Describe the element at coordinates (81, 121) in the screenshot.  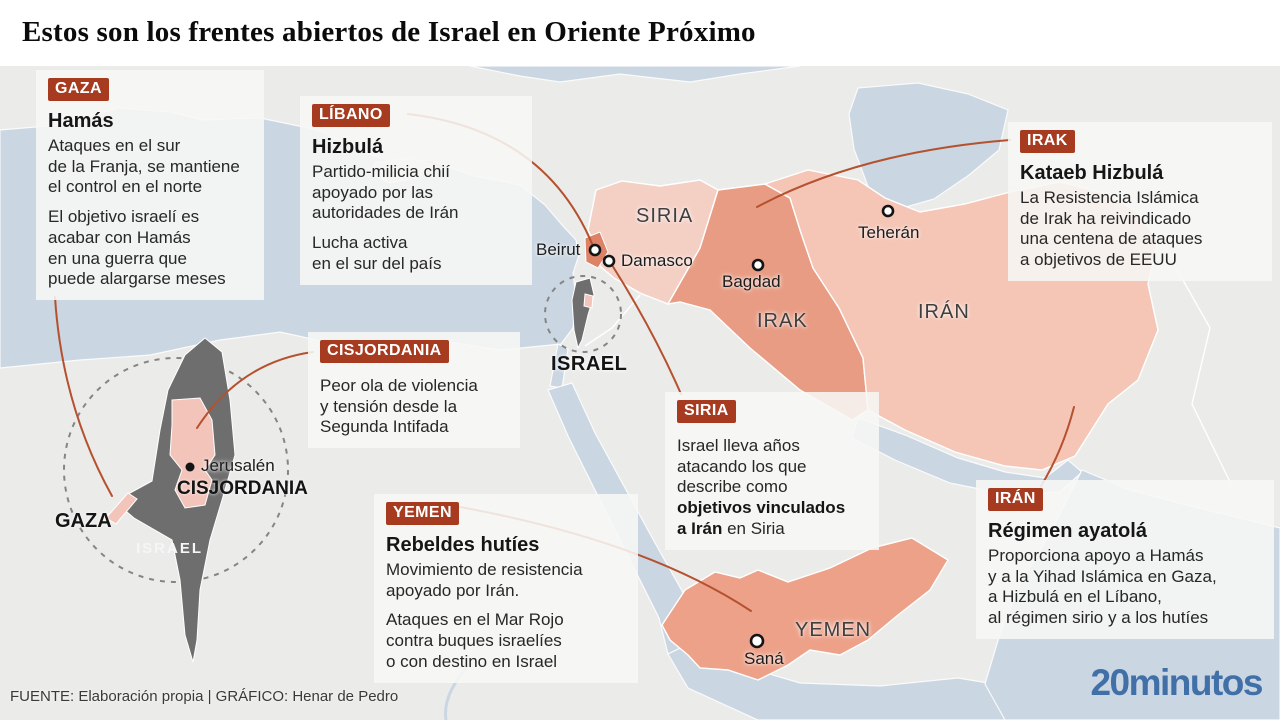
I see `callout-gaza-heading: Hamás` at that location.